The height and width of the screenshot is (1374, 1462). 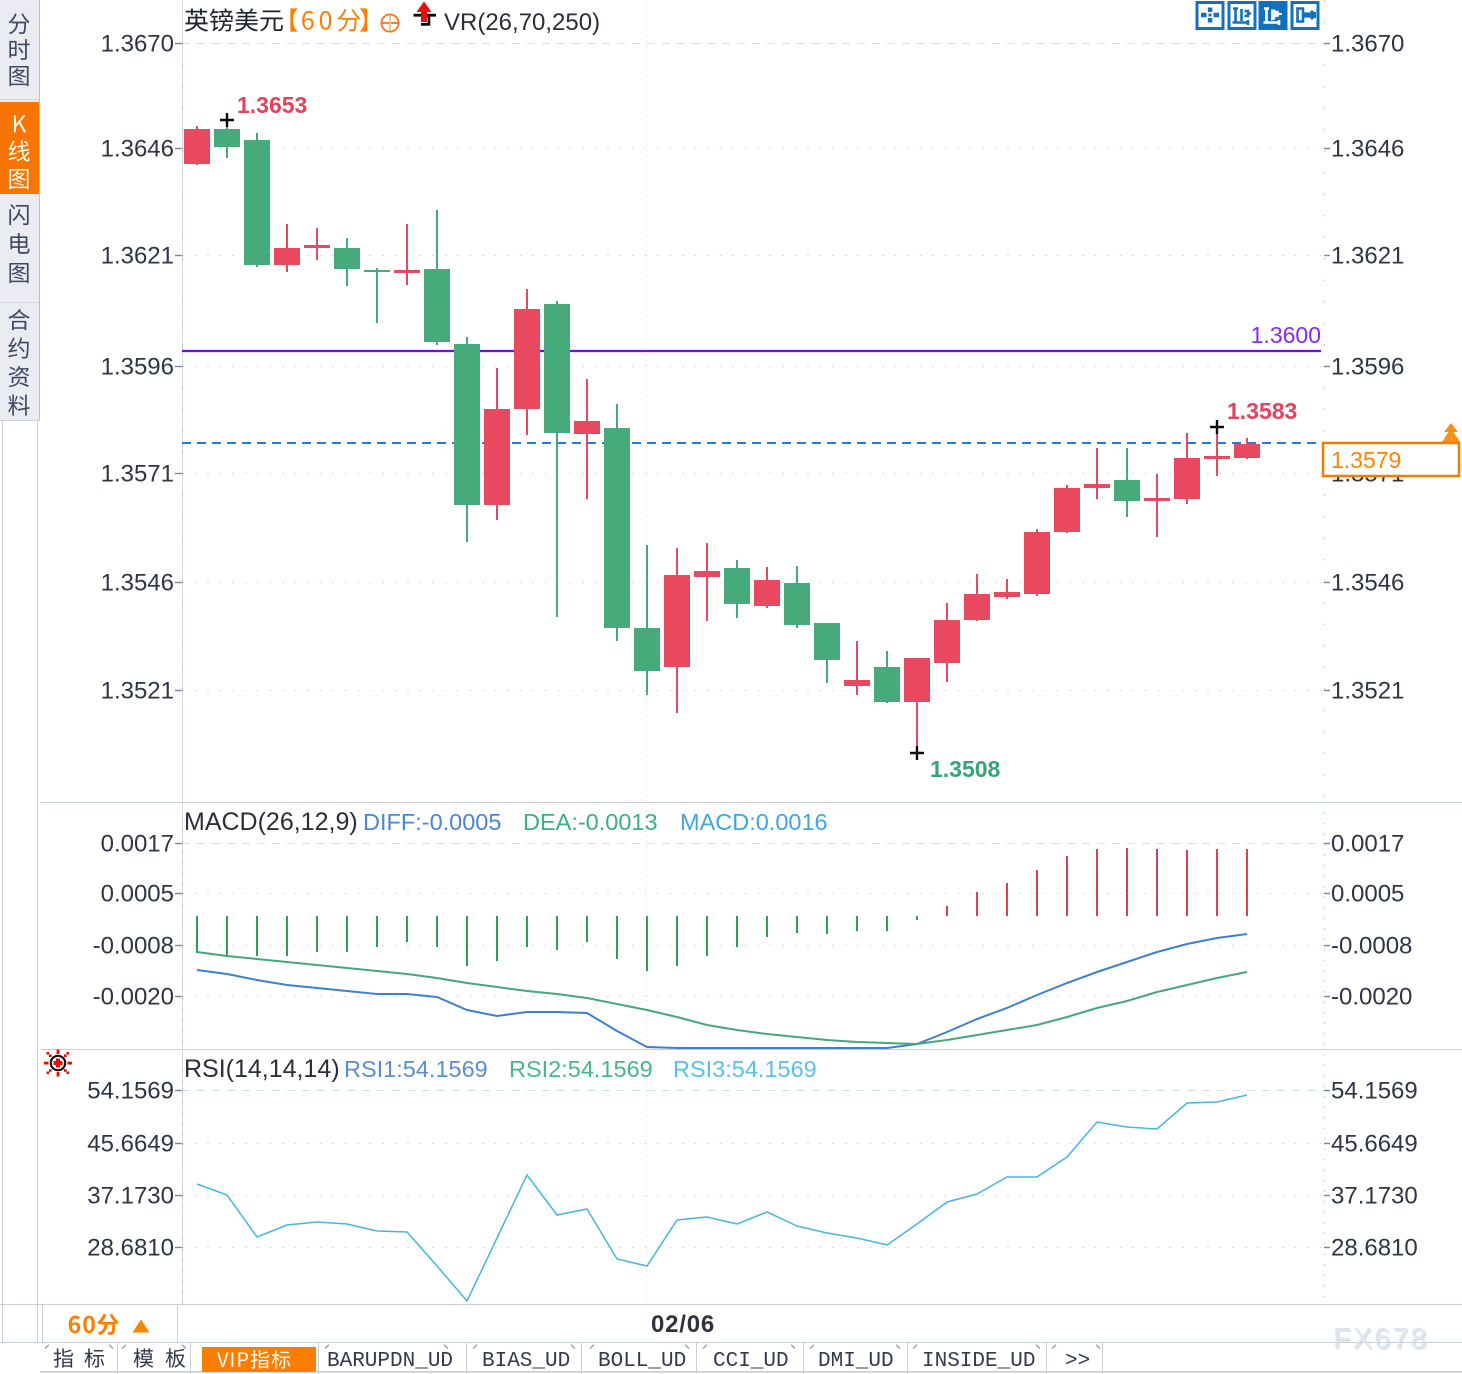 What do you see at coordinates (581, 1069) in the screenshot?
I see `svg-text: RSI2:54.1569` at bounding box center [581, 1069].